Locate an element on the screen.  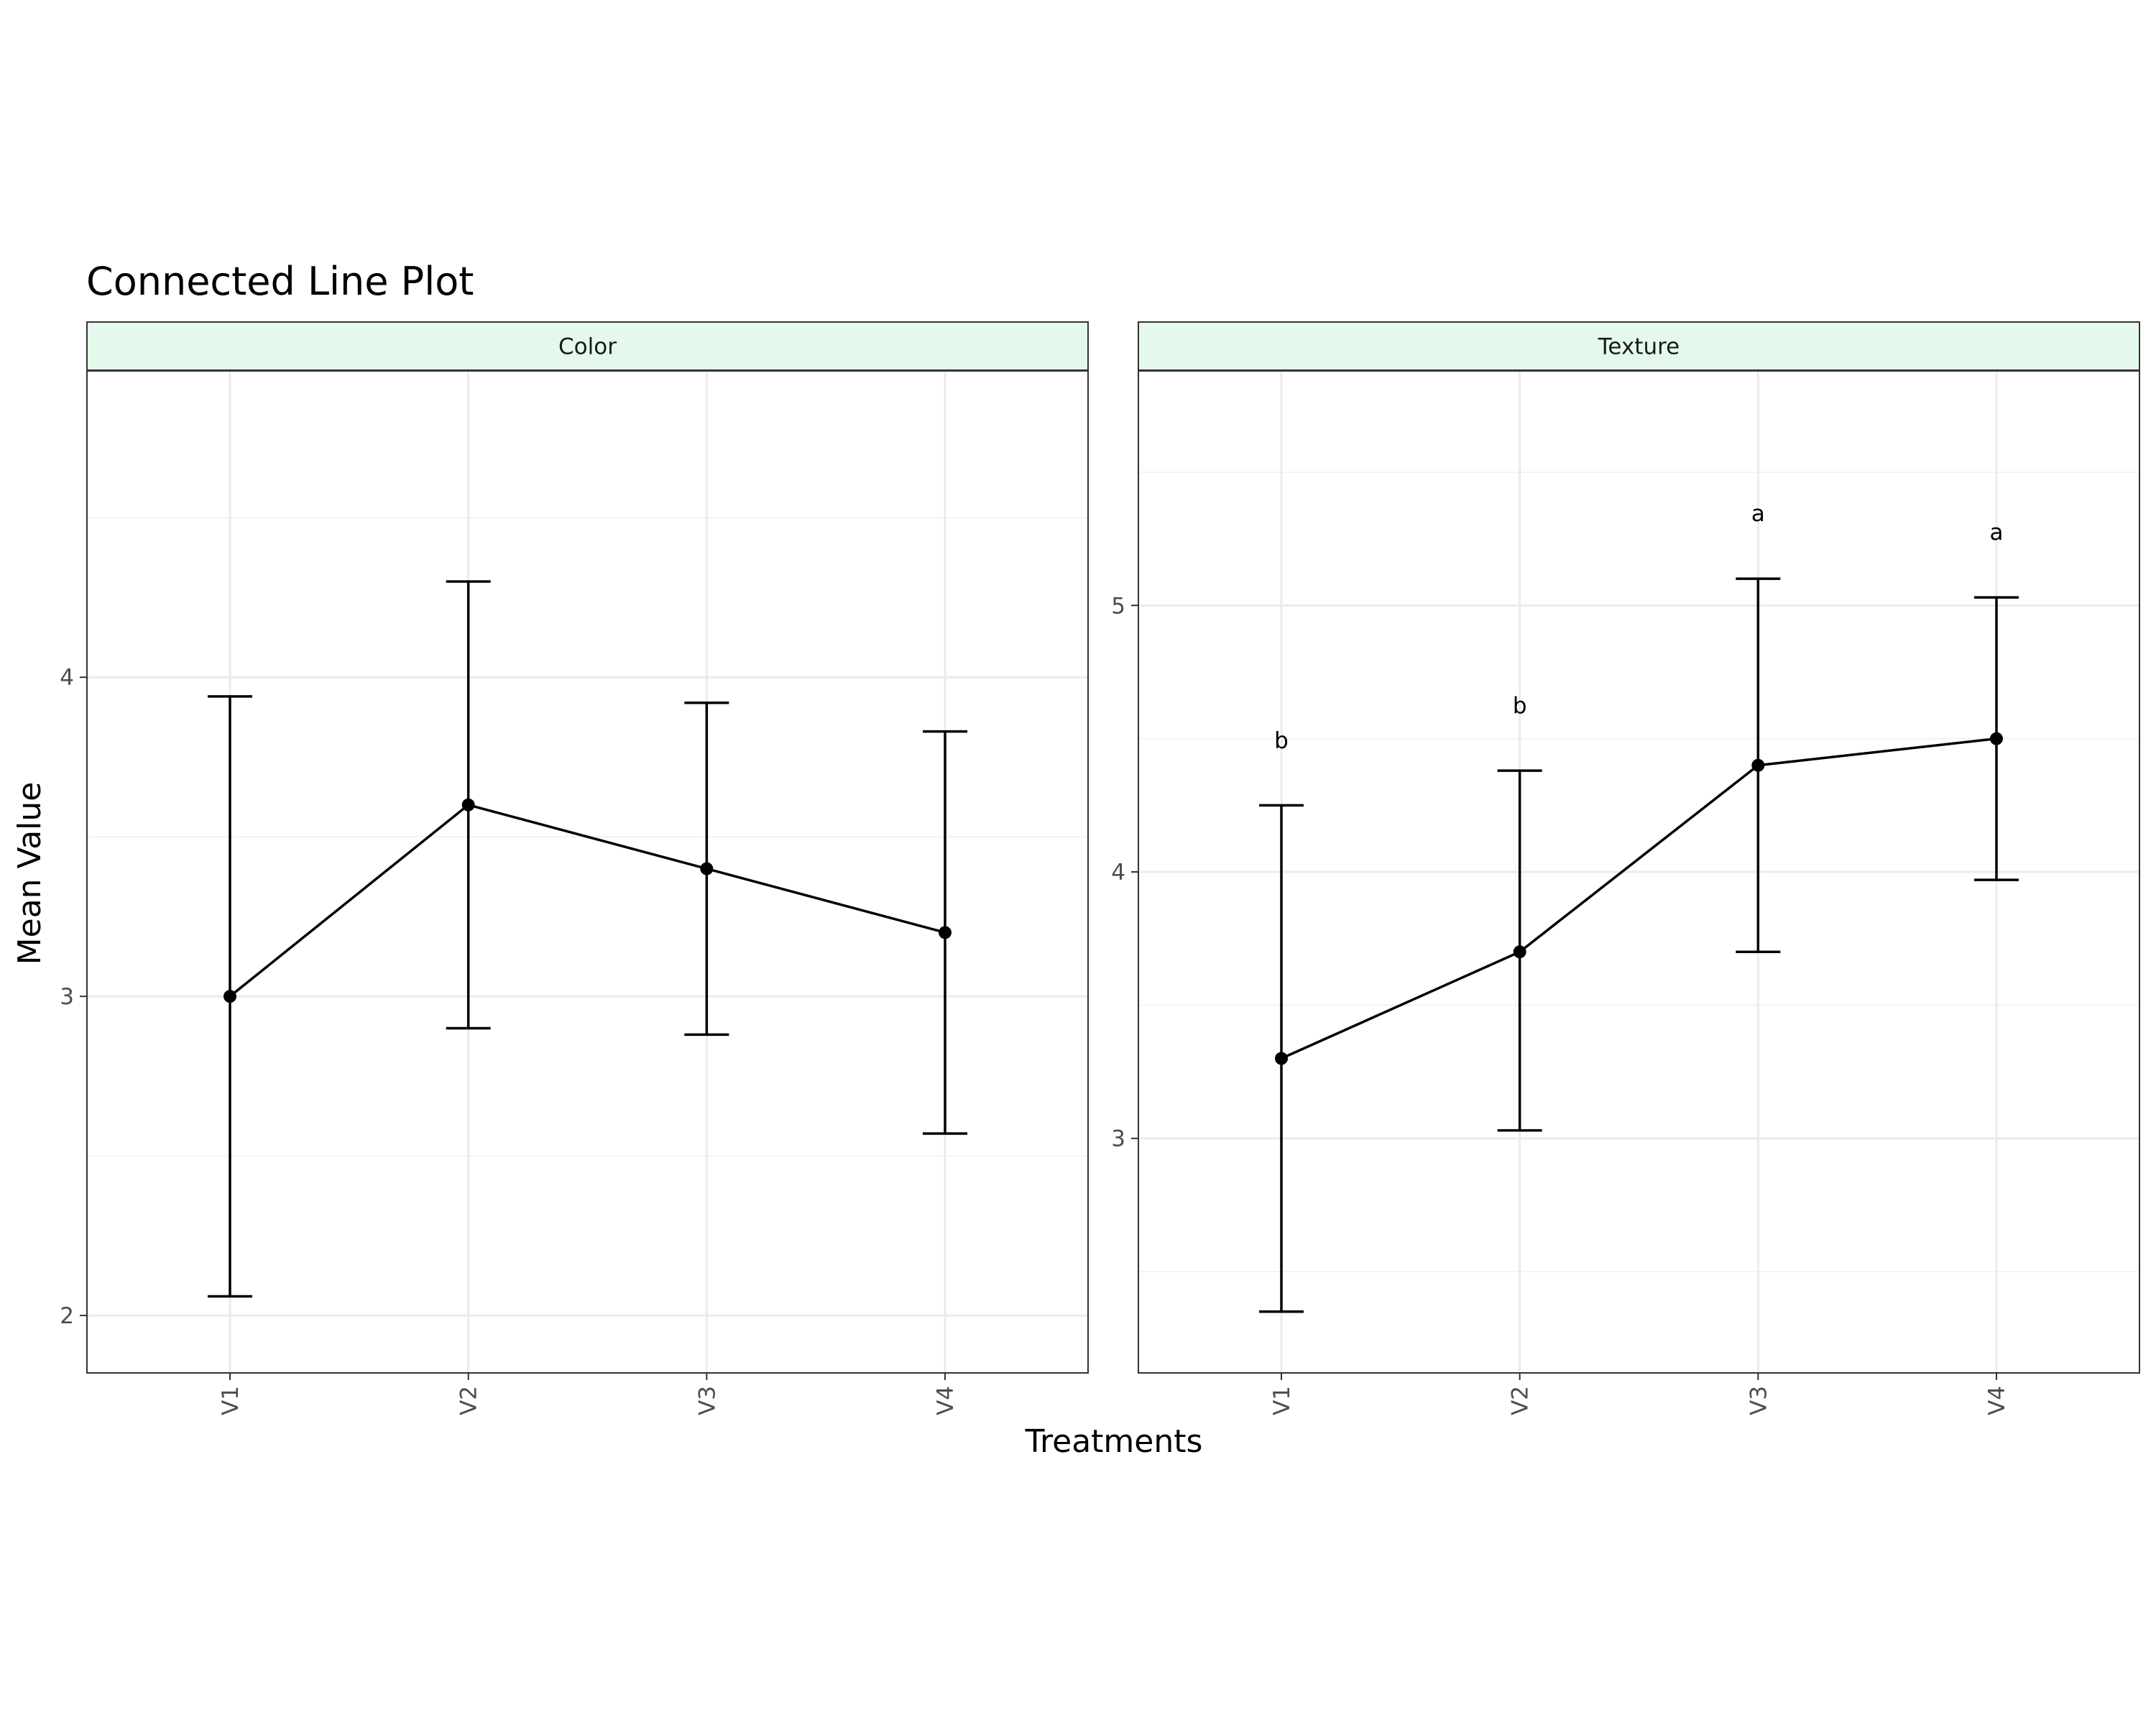
y-tick-label: 2 is located at coordinates (67, 1316).